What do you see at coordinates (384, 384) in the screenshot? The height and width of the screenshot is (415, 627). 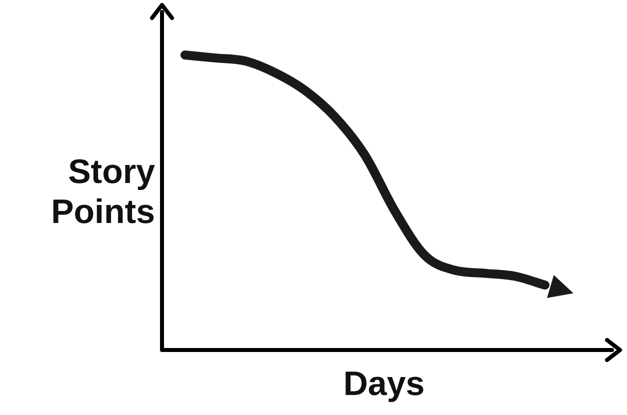 I see `x-axis-title: Days` at bounding box center [384, 384].